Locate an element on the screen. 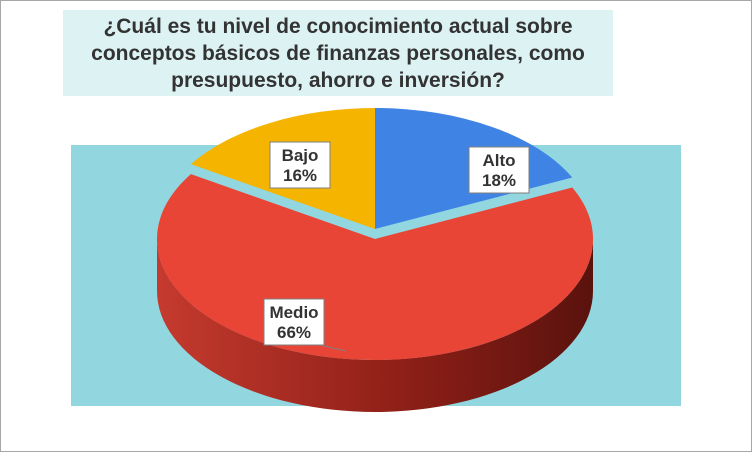 Image resolution: width=752 pixels, height=452 pixels. data-label-value: 16% is located at coordinates (300, 175).